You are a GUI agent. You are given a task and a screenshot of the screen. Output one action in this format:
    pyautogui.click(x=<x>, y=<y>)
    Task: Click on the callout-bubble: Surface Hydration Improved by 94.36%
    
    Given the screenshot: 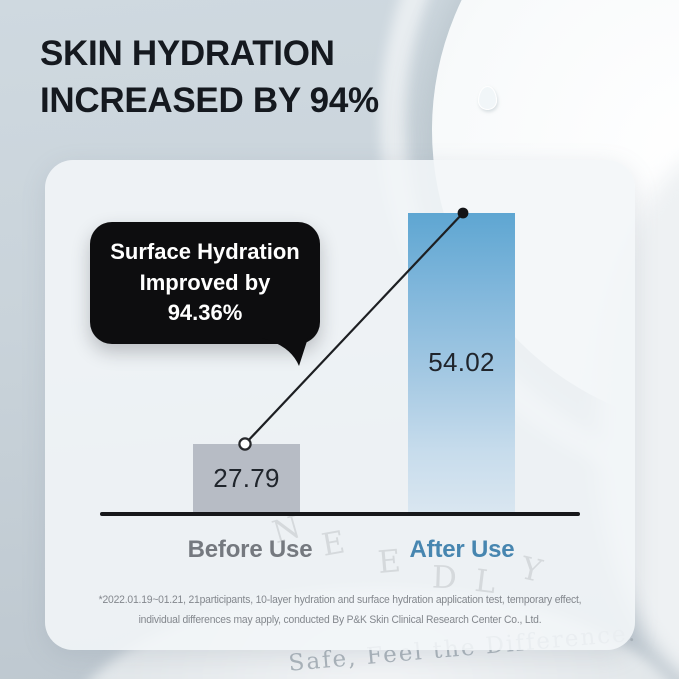 What is the action you would take?
    pyautogui.click(x=205, y=283)
    